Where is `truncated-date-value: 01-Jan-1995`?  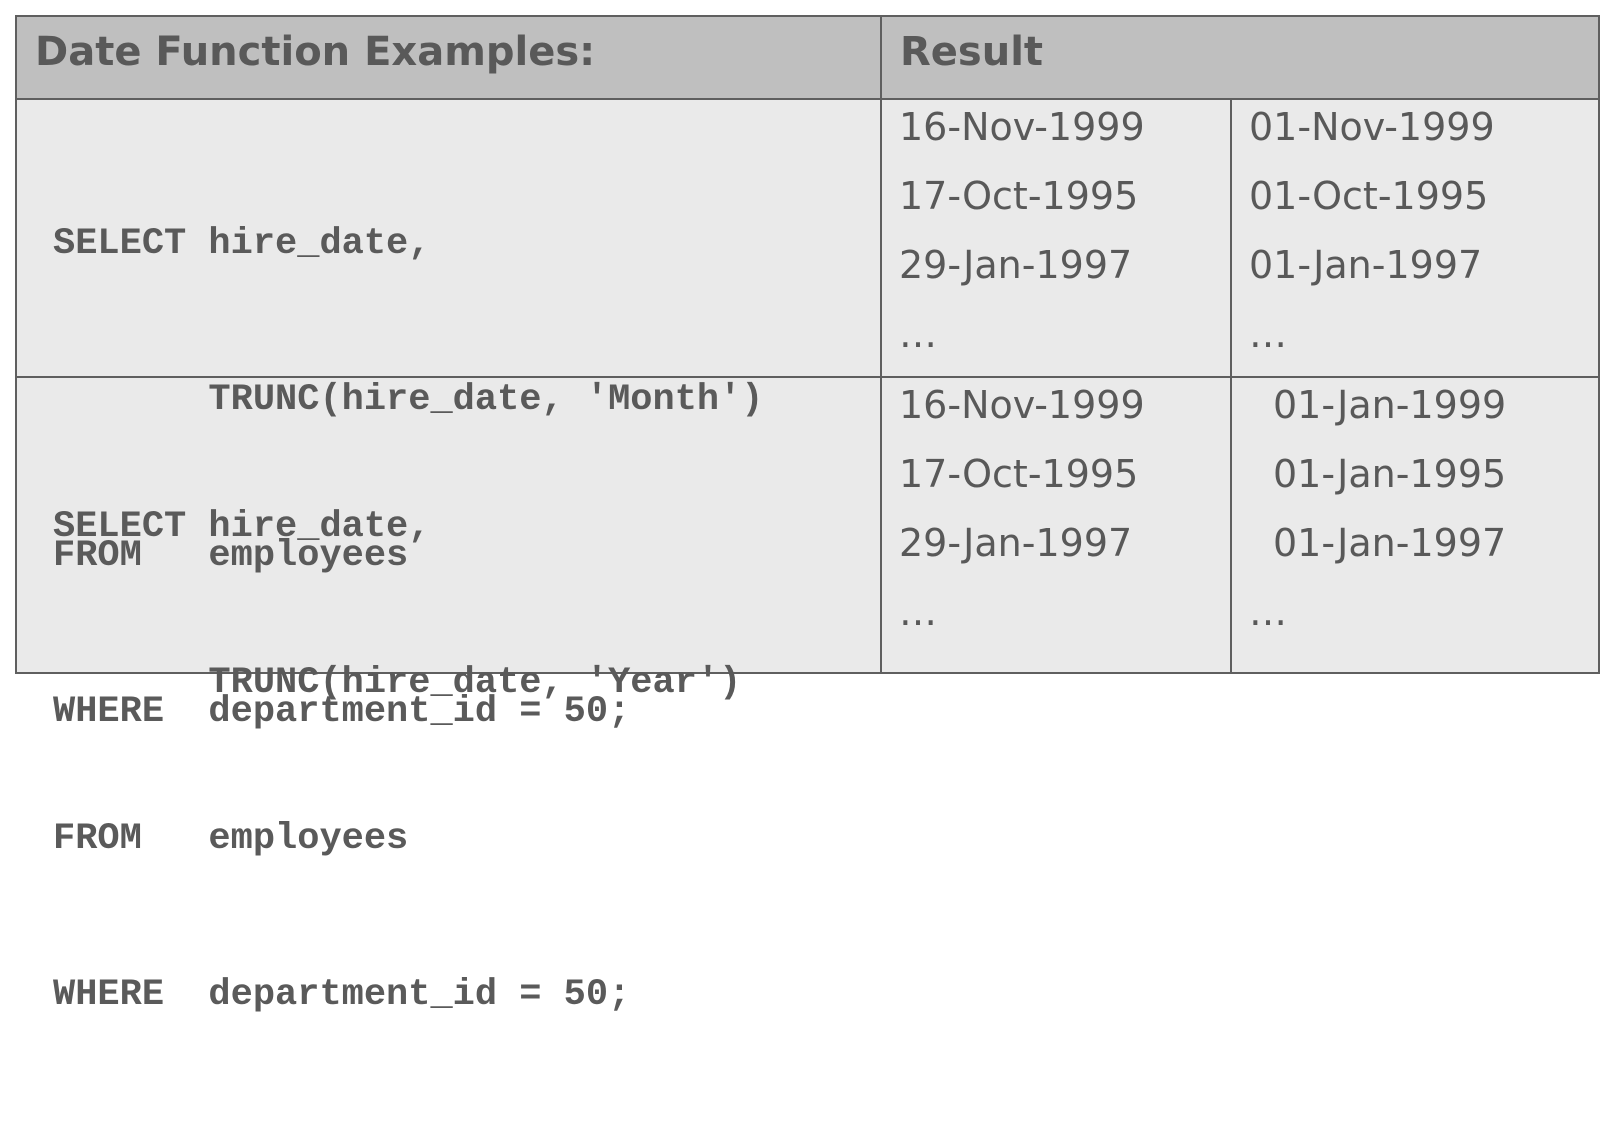 truncated-date-value: 01-Jan-1995 is located at coordinates (1390, 474).